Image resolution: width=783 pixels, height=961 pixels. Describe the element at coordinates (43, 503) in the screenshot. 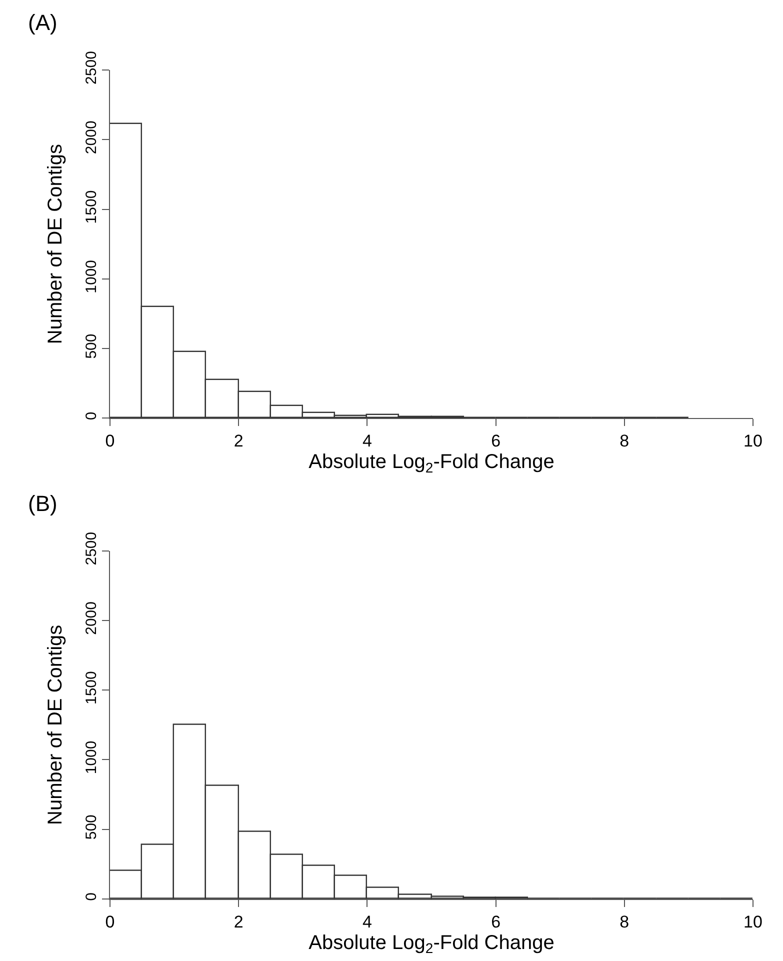

I see `chart-title: (B)` at that location.